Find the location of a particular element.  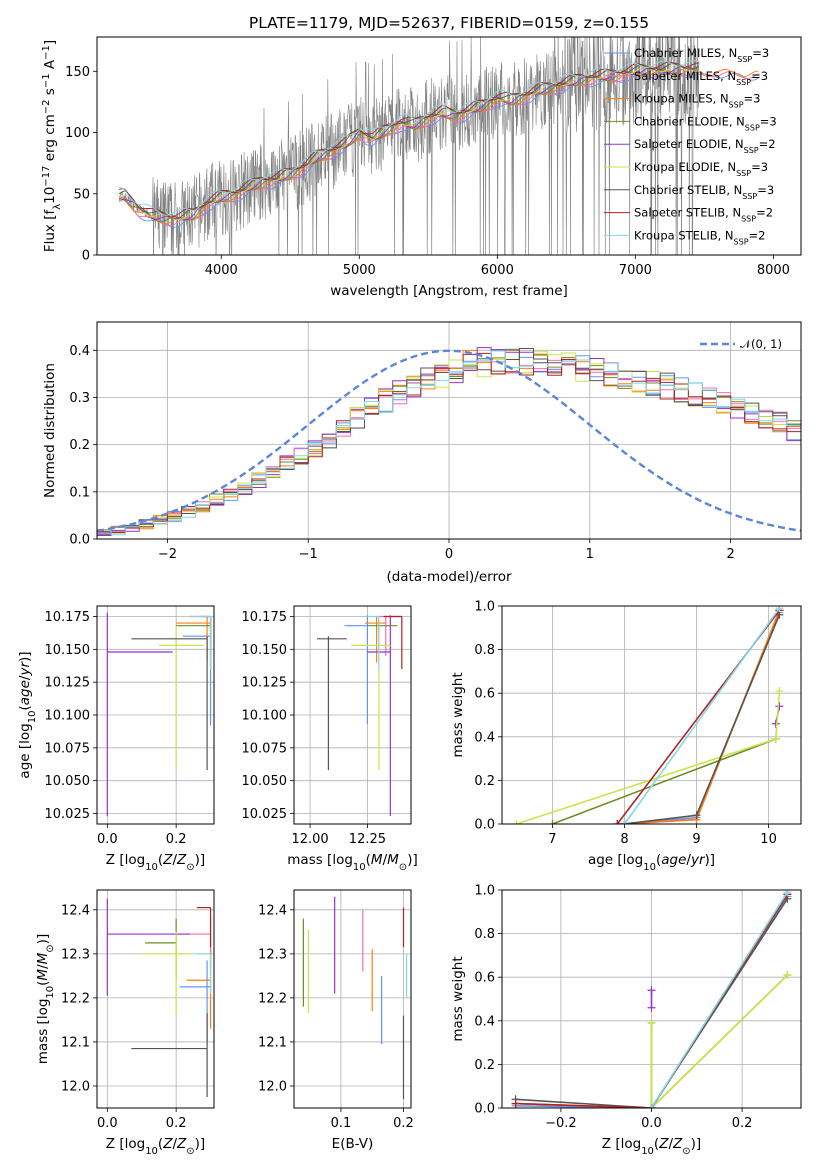

y-tick-label: 0.2 is located at coordinates (484, 781).